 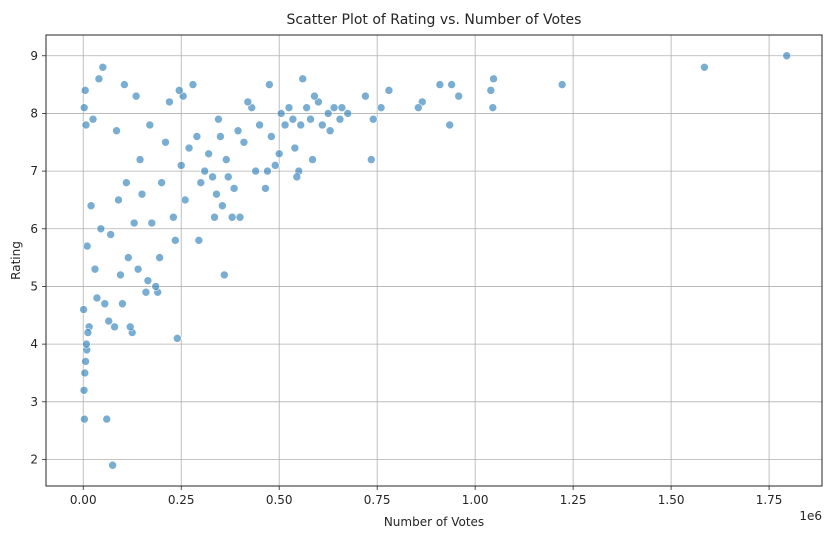 I want to click on y-tick-label: 4, so click(x=34, y=344).